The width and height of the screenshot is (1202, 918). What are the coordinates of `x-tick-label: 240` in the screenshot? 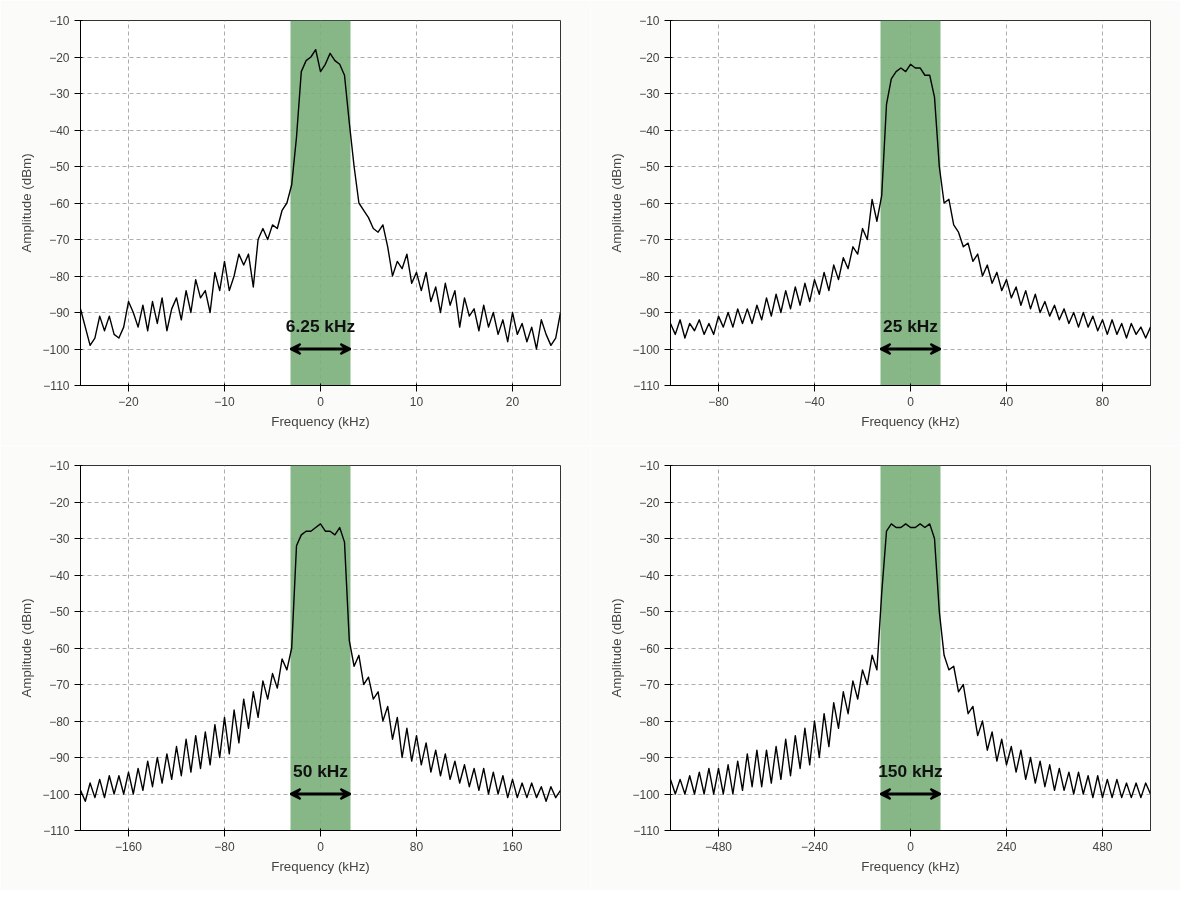 It's located at (1006, 846).